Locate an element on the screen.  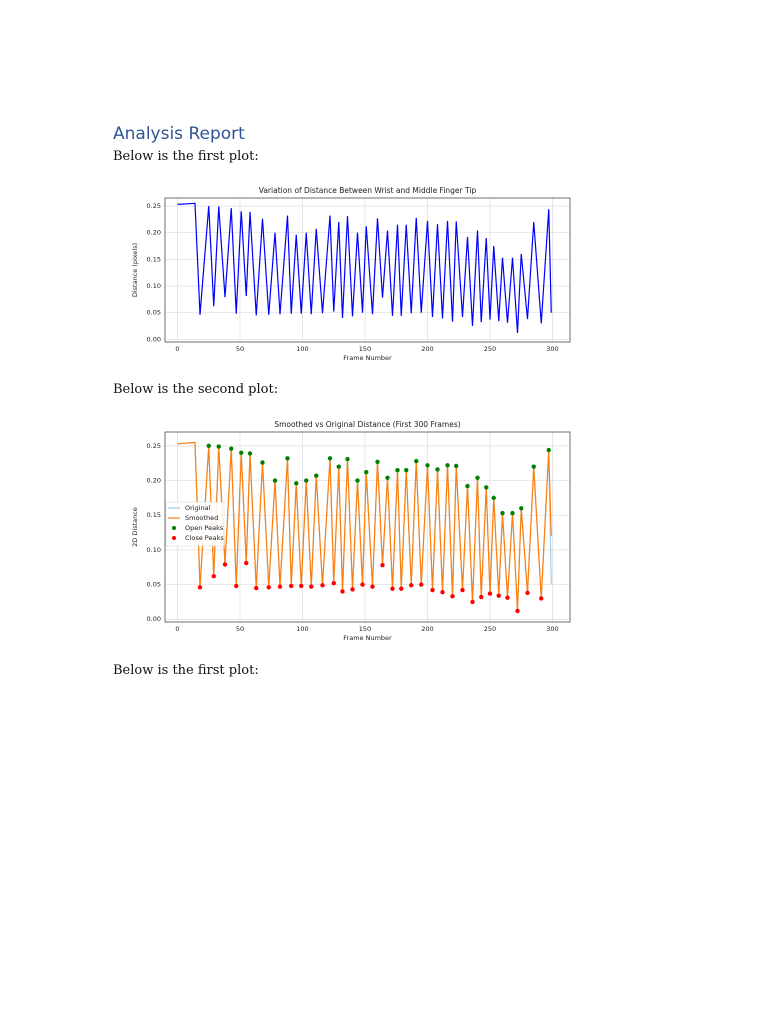
y-axis-label: 2D Distance is located at coordinates (135, 527).